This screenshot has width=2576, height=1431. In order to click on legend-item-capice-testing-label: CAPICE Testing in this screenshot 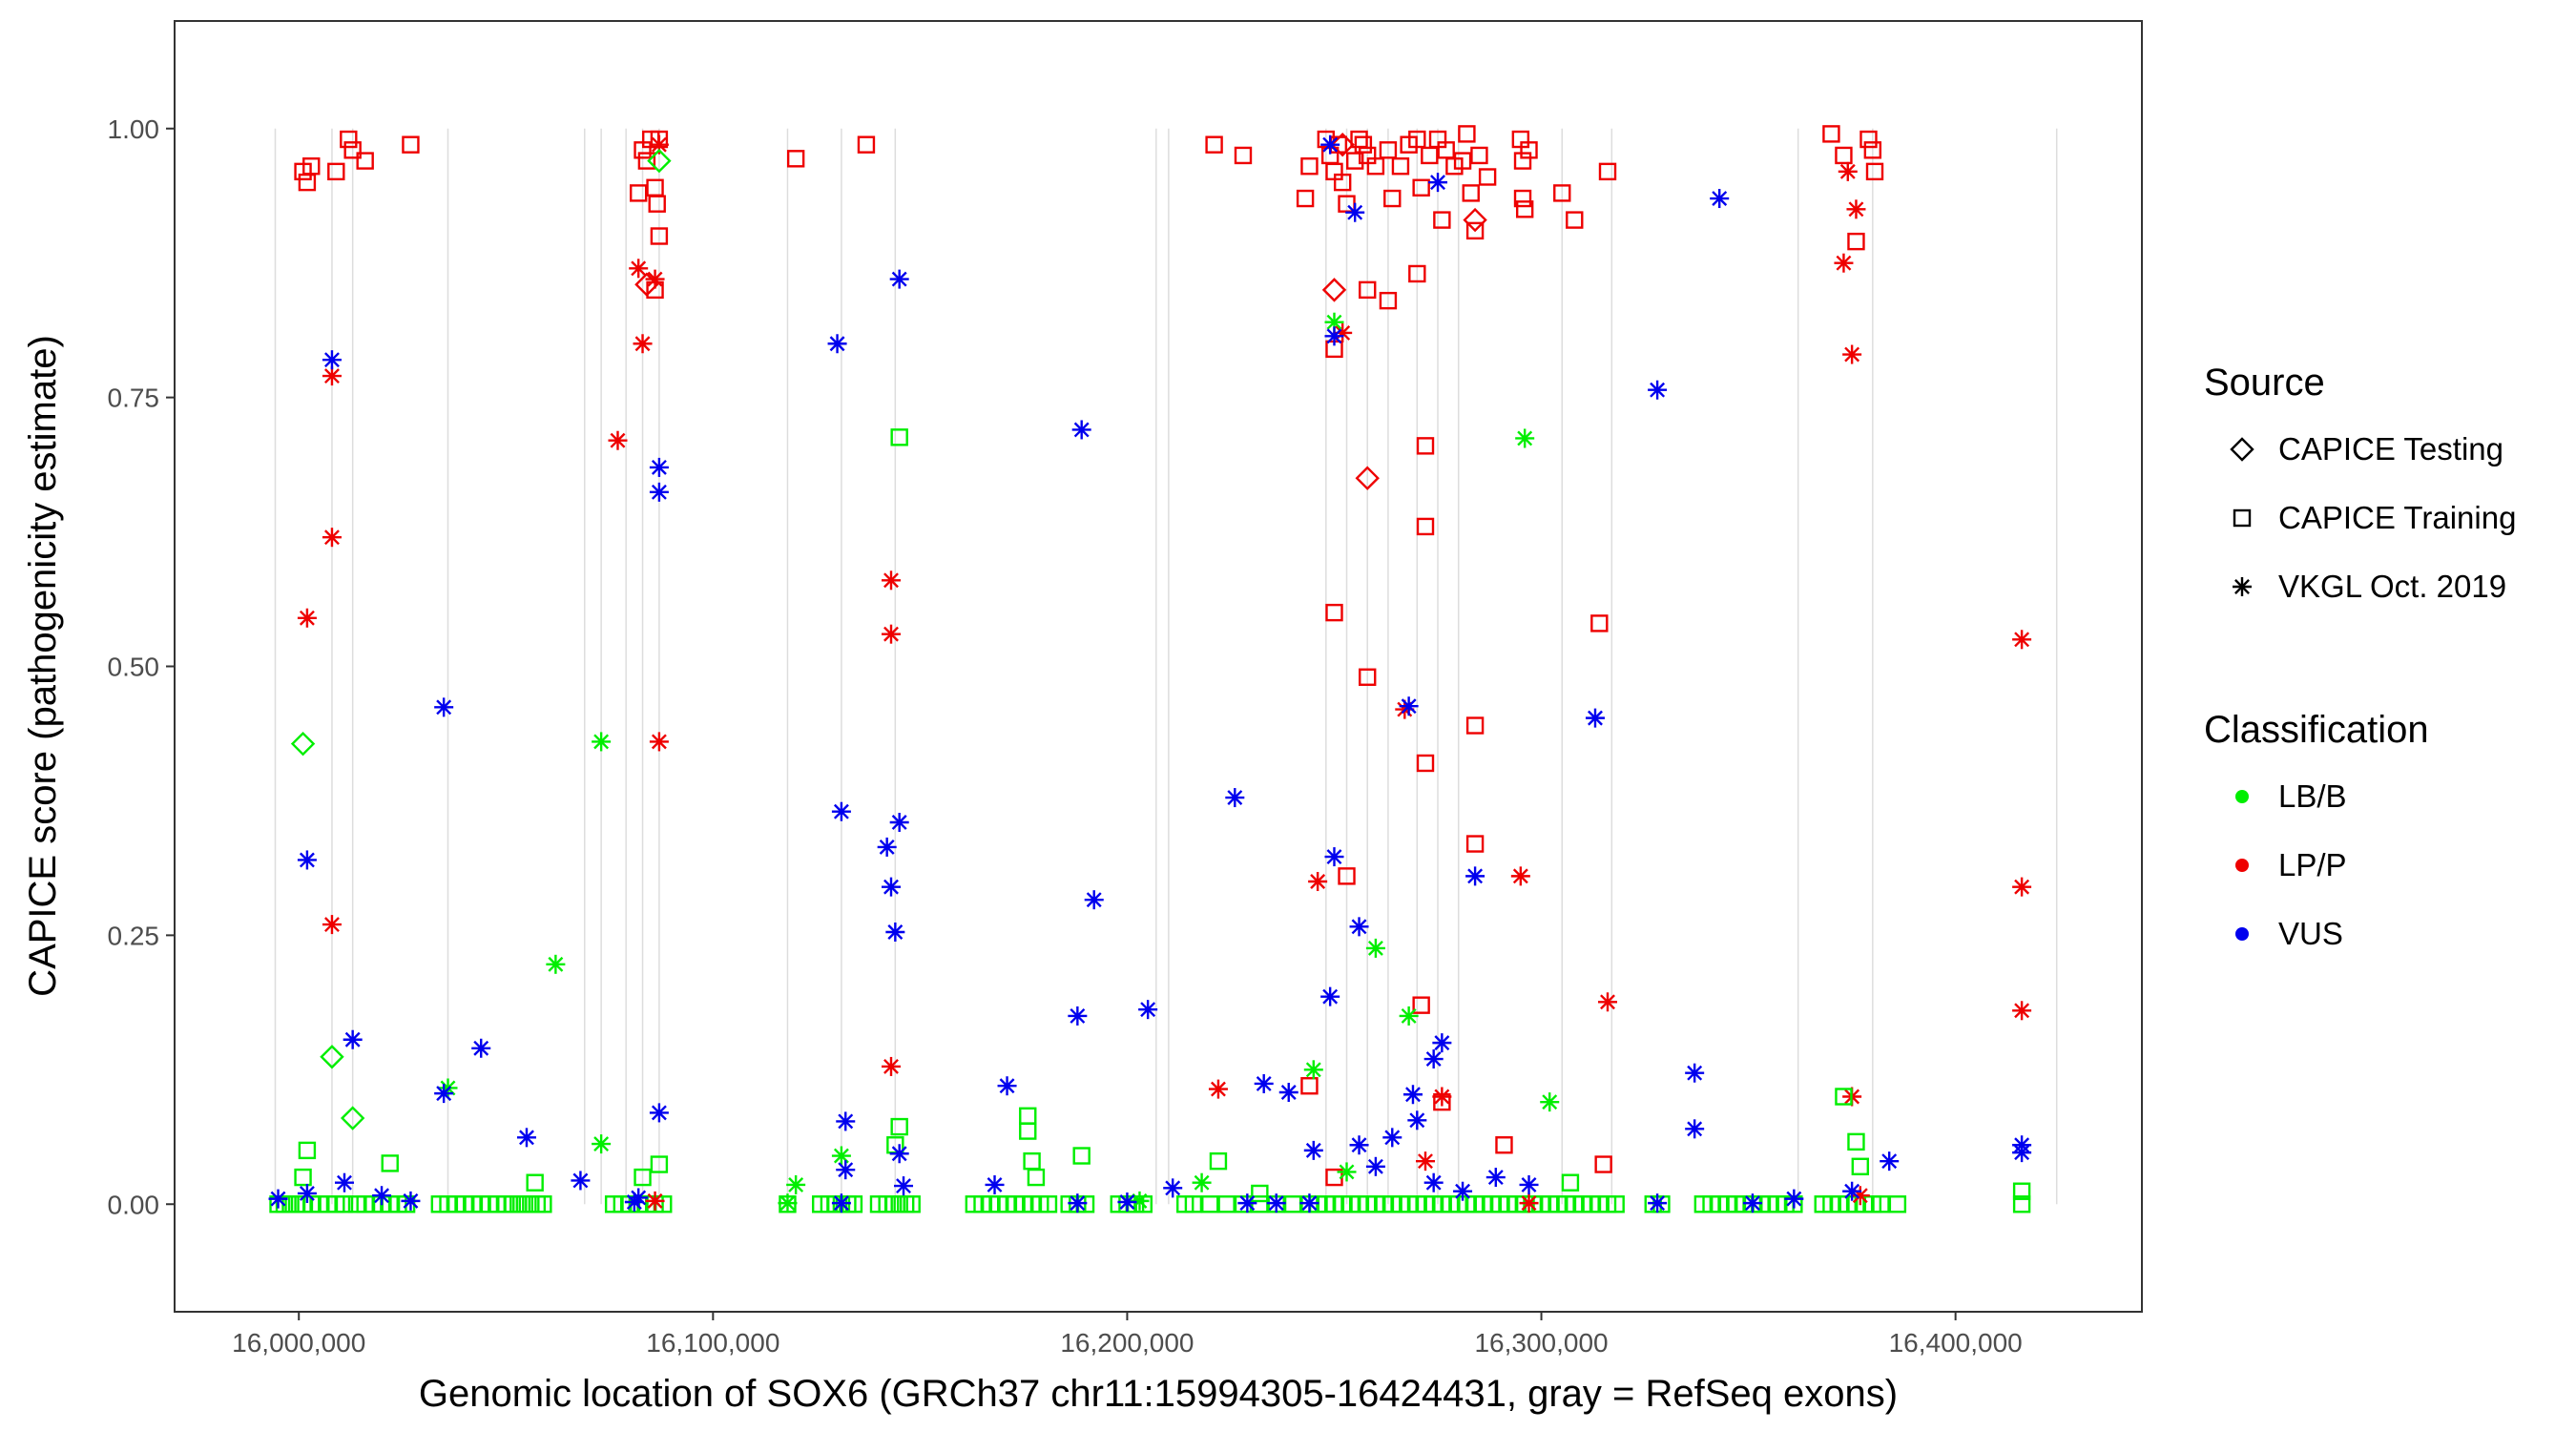, I will do `click(2390, 449)`.